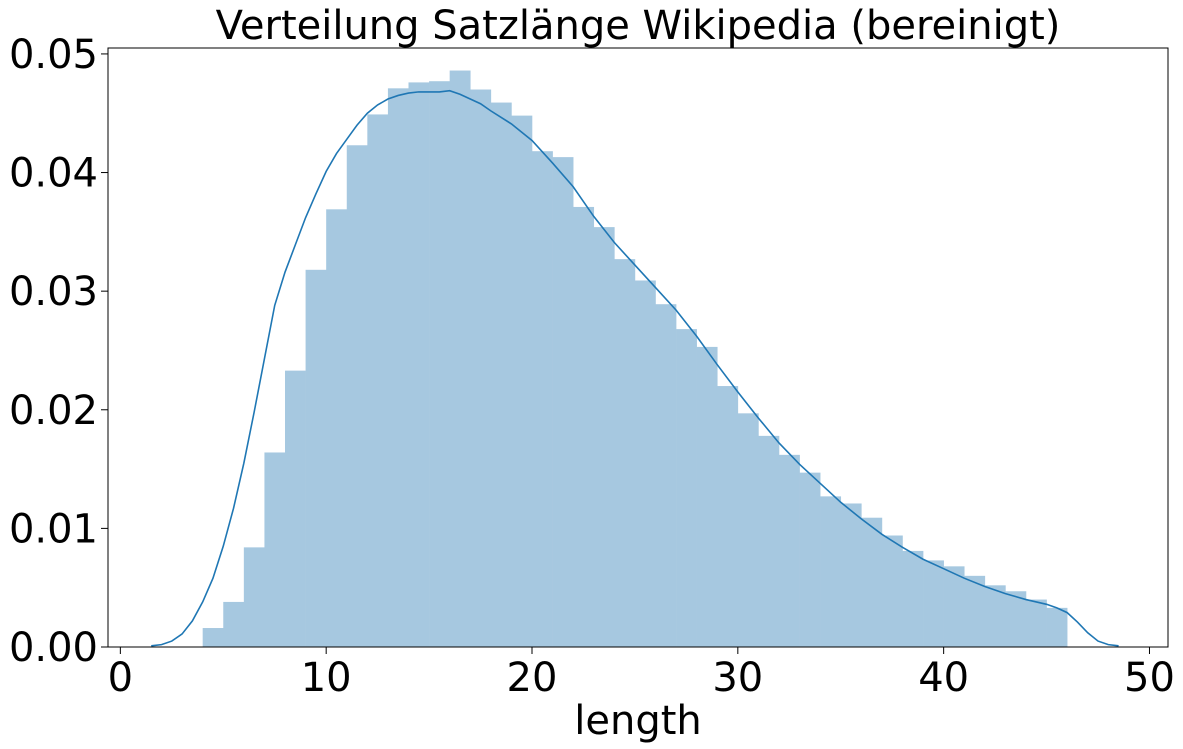 The height and width of the screenshot is (749, 1183). Describe the element at coordinates (53, 55) in the screenshot. I see `y-tick-label: 0.05` at that location.